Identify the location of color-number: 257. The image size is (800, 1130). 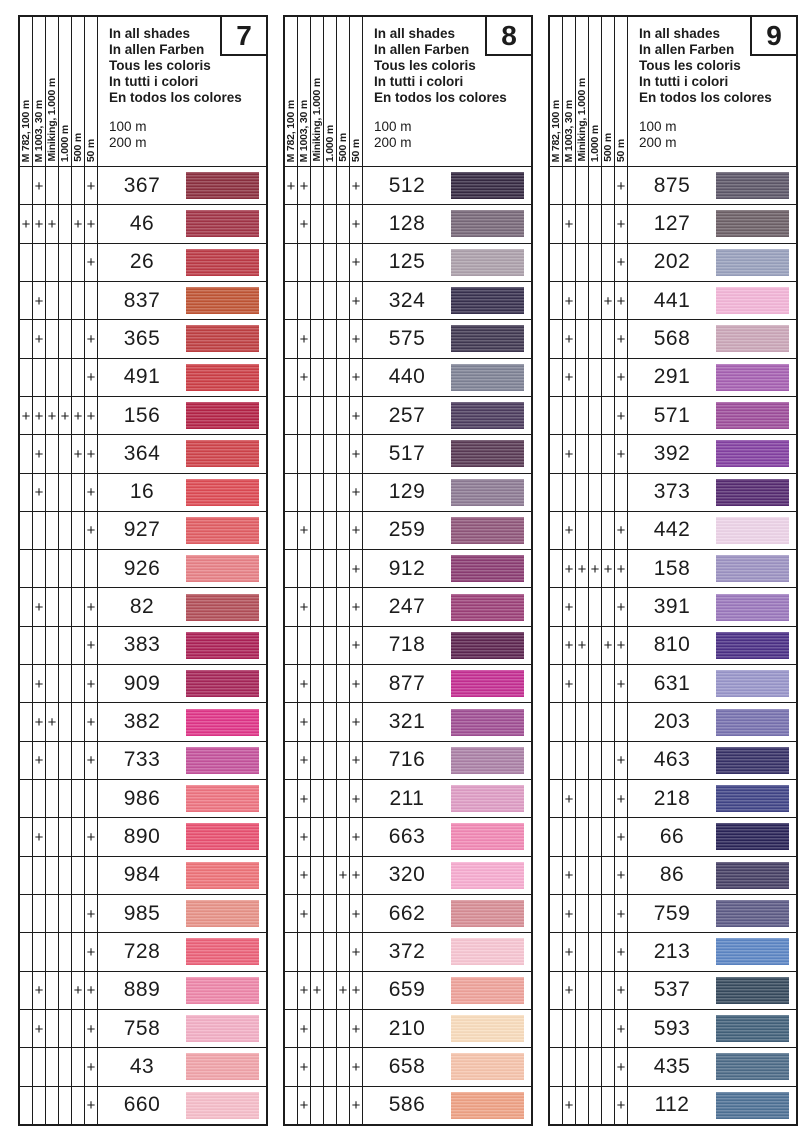
(407, 415).